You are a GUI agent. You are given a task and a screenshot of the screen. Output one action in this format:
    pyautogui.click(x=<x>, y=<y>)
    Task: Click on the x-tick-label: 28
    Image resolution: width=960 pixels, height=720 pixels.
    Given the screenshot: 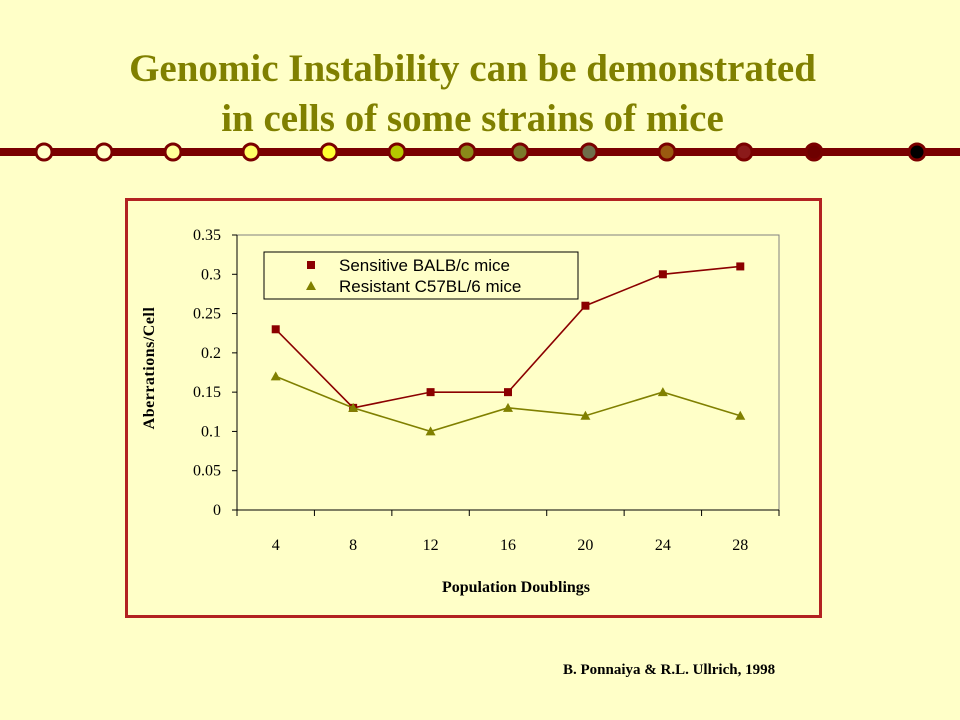 What is the action you would take?
    pyautogui.click(x=740, y=545)
    